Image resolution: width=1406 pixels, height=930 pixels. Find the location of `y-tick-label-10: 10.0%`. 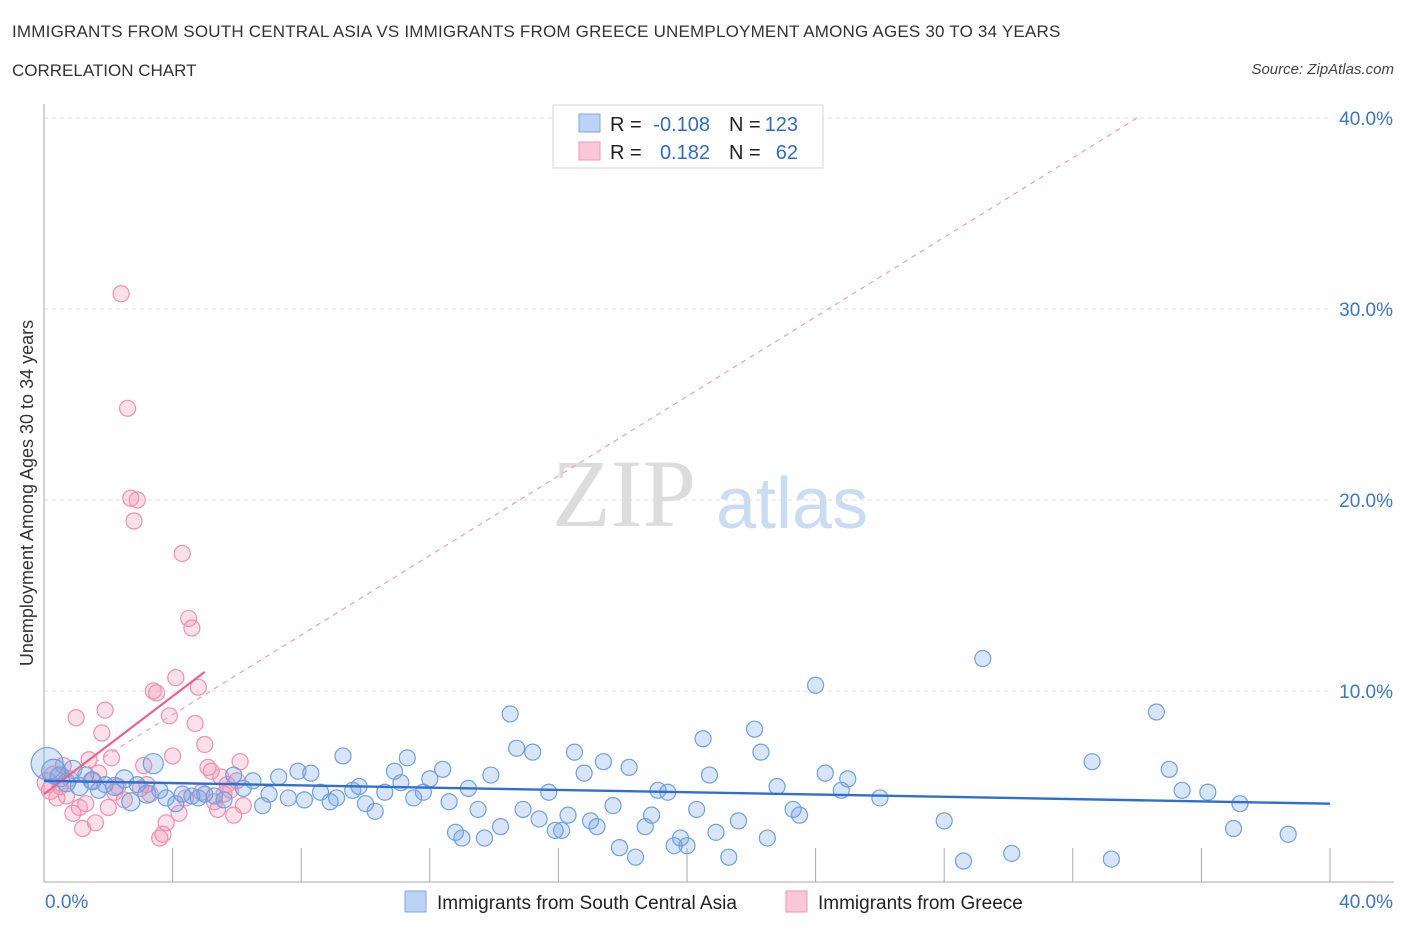

y-tick-label-10: 10.0% is located at coordinates (1366, 692).